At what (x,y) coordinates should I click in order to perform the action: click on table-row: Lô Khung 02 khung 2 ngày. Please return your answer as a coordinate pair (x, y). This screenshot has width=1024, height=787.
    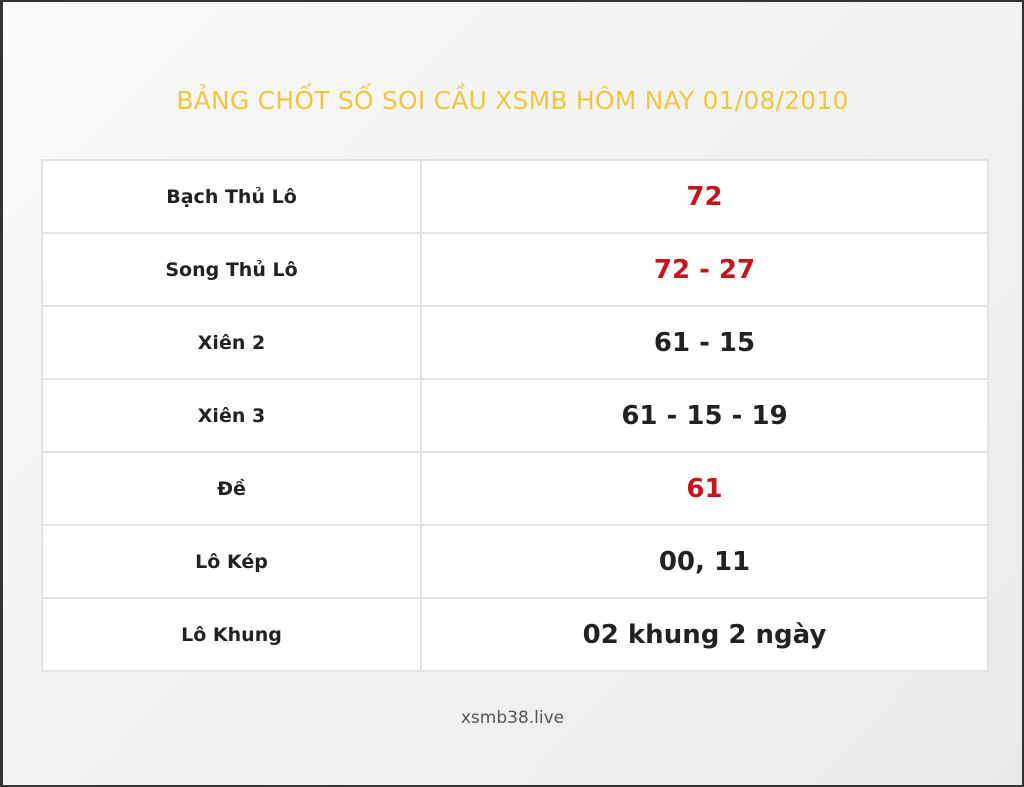
    Looking at the image, I should click on (515, 634).